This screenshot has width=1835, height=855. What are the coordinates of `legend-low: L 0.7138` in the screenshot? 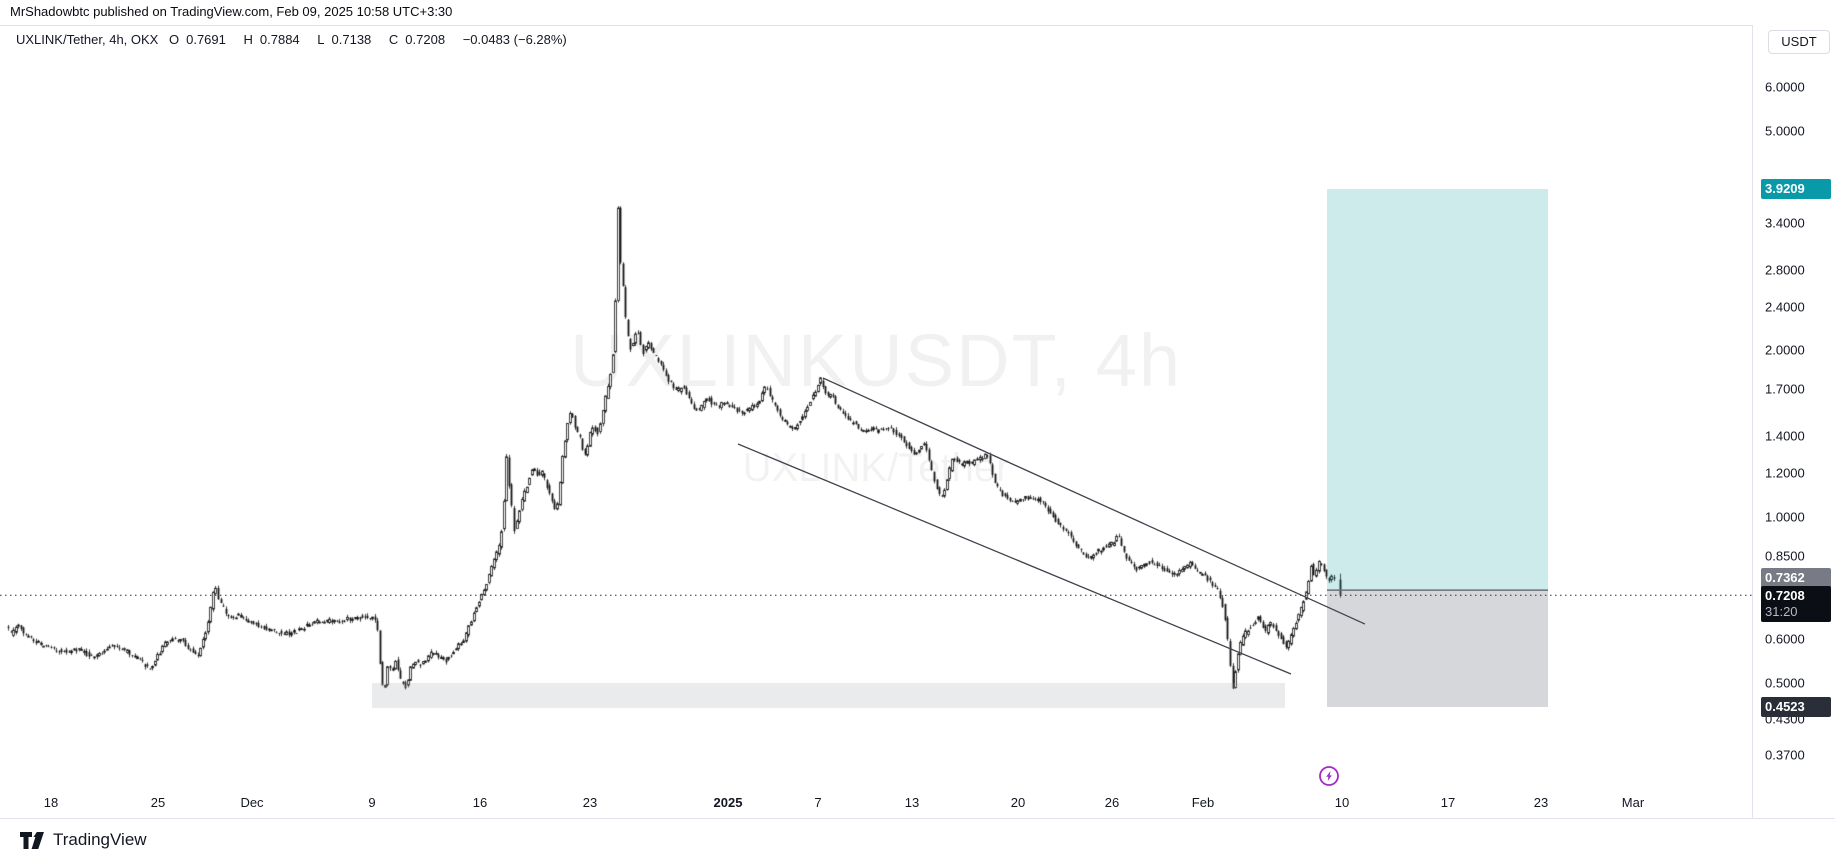 It's located at (344, 39).